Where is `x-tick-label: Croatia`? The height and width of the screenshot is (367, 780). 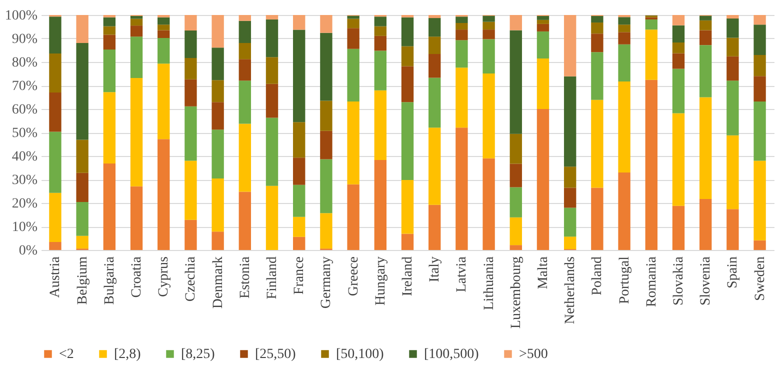
x-tick-label: Croatia is located at coordinates (137, 277).